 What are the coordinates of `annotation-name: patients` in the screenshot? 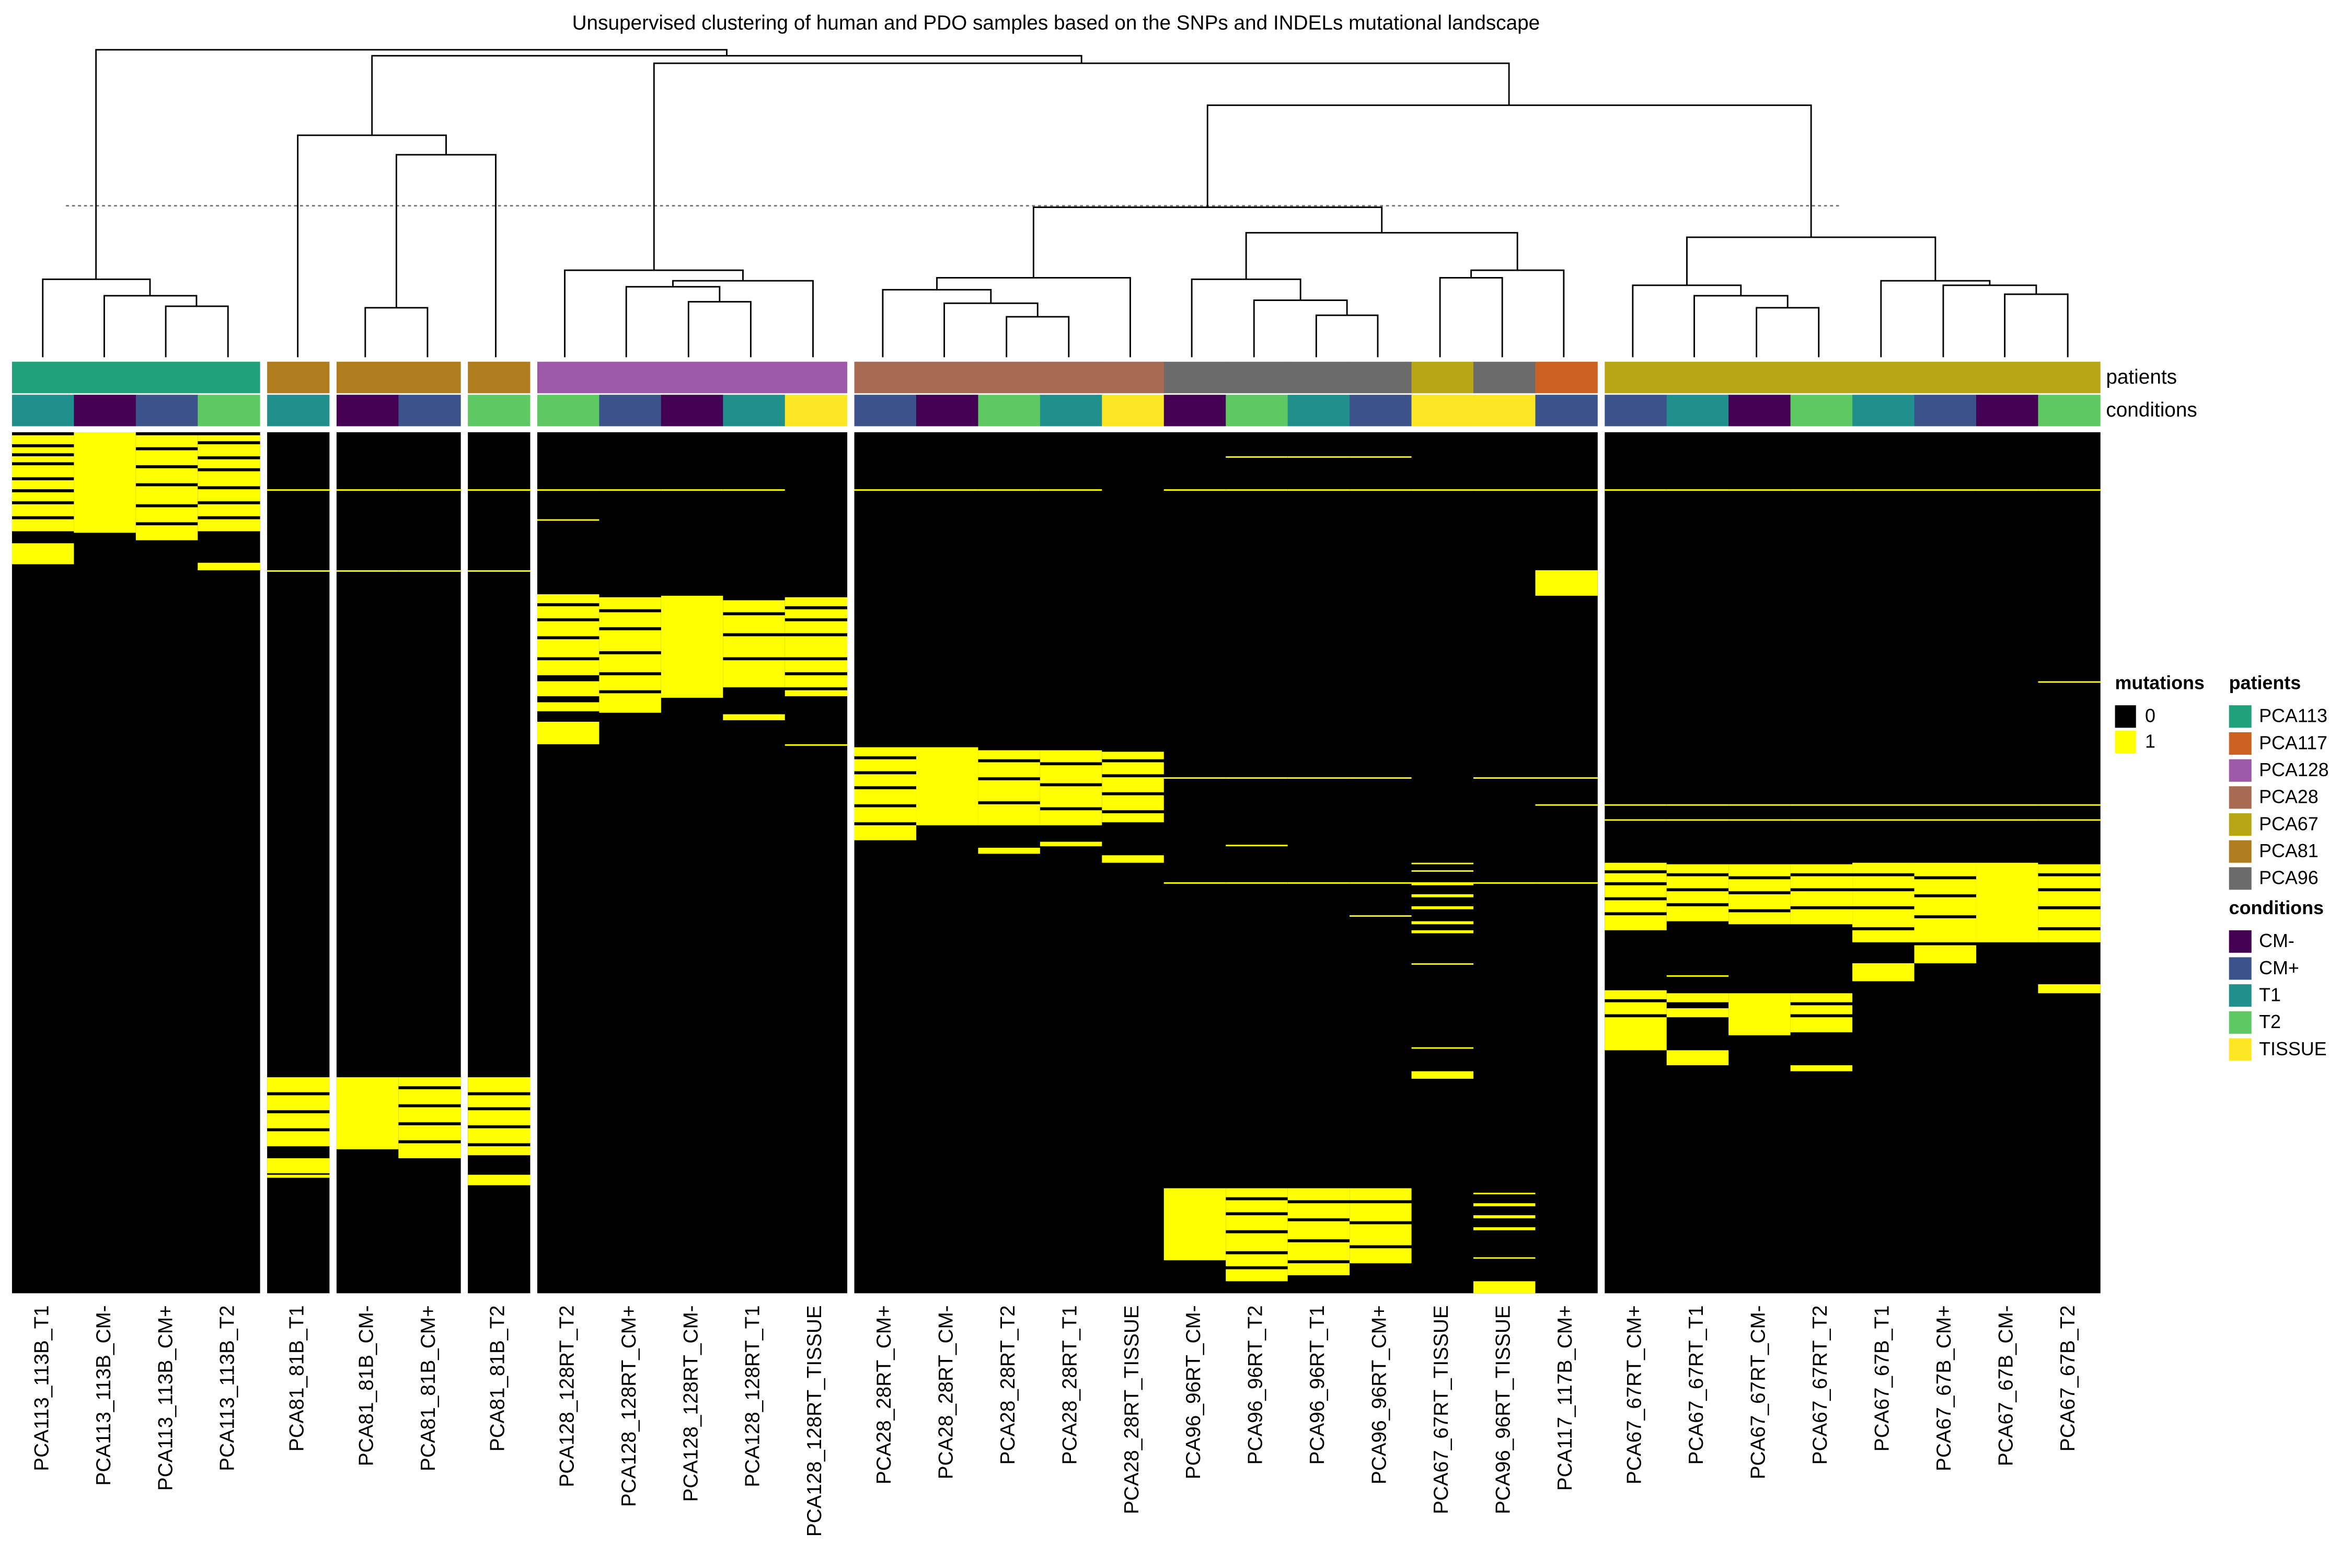 It's located at (2141, 377).